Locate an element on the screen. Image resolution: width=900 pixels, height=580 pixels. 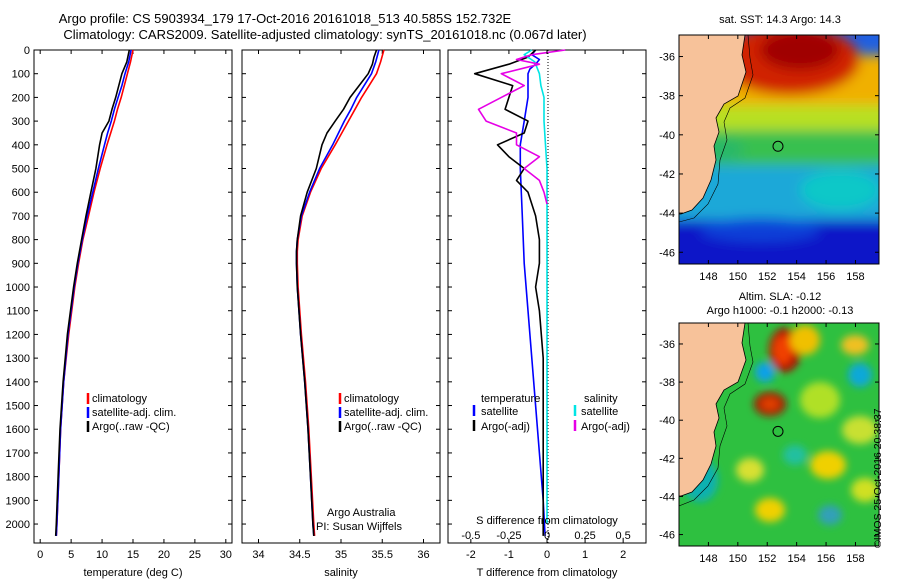
s-tick-label: 0.25 is located at coordinates (584, 536).